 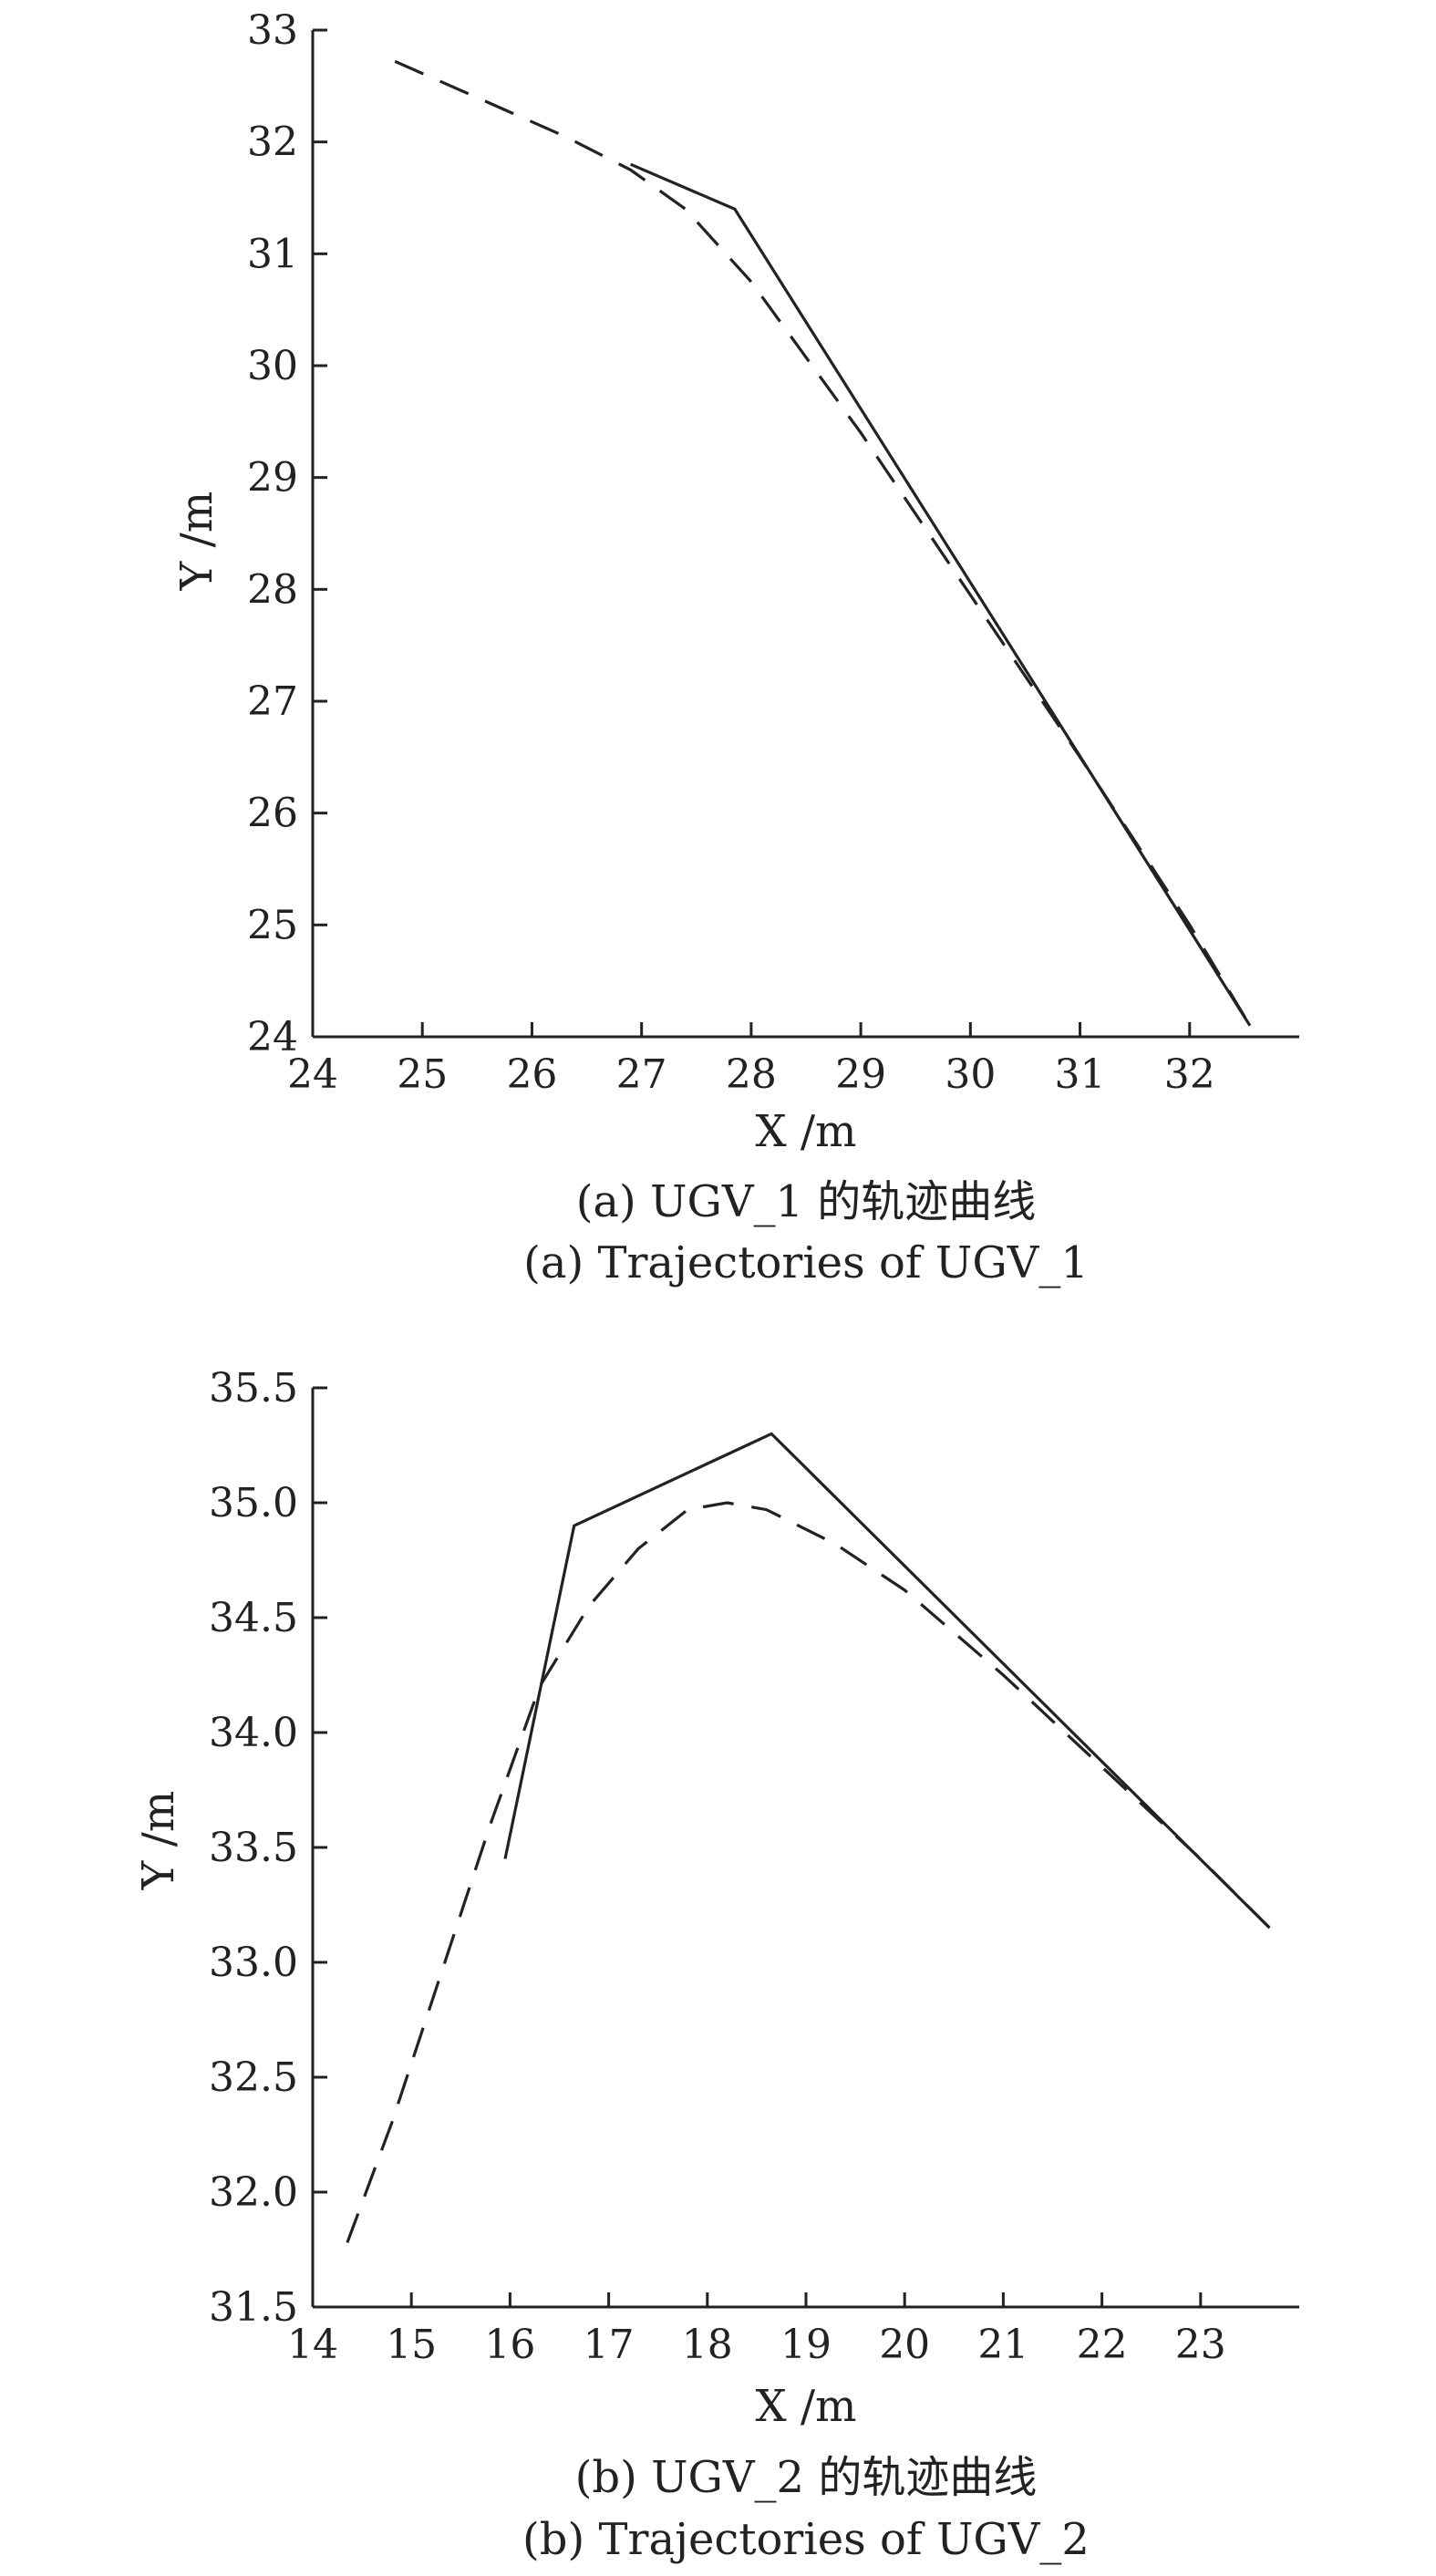 I want to click on chart-a-series-solid-line, so click(x=940, y=594).